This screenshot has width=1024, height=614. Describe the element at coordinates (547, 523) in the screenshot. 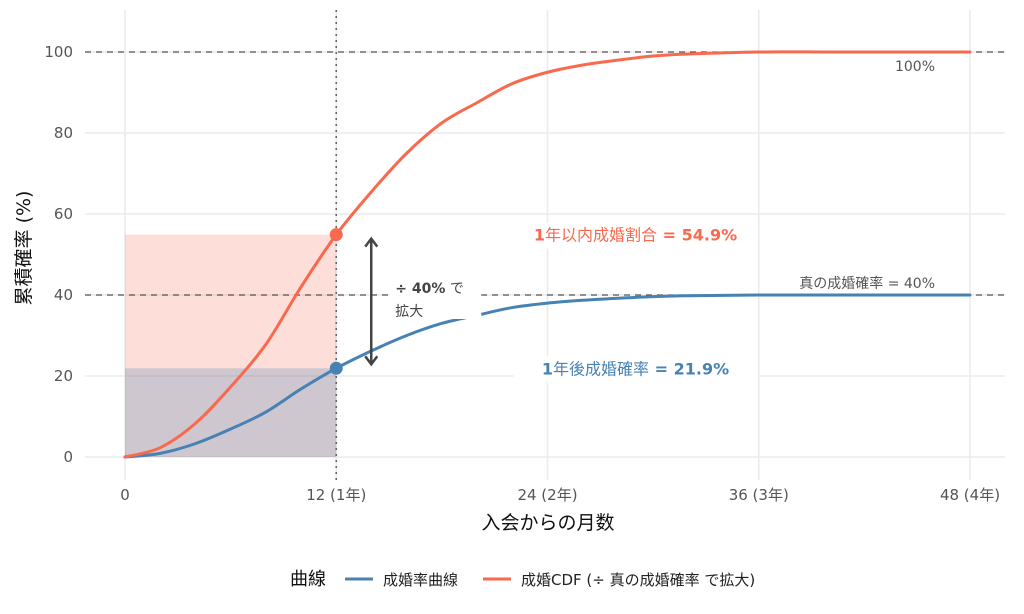

I see `x-axis-title: 入会からの月数` at that location.